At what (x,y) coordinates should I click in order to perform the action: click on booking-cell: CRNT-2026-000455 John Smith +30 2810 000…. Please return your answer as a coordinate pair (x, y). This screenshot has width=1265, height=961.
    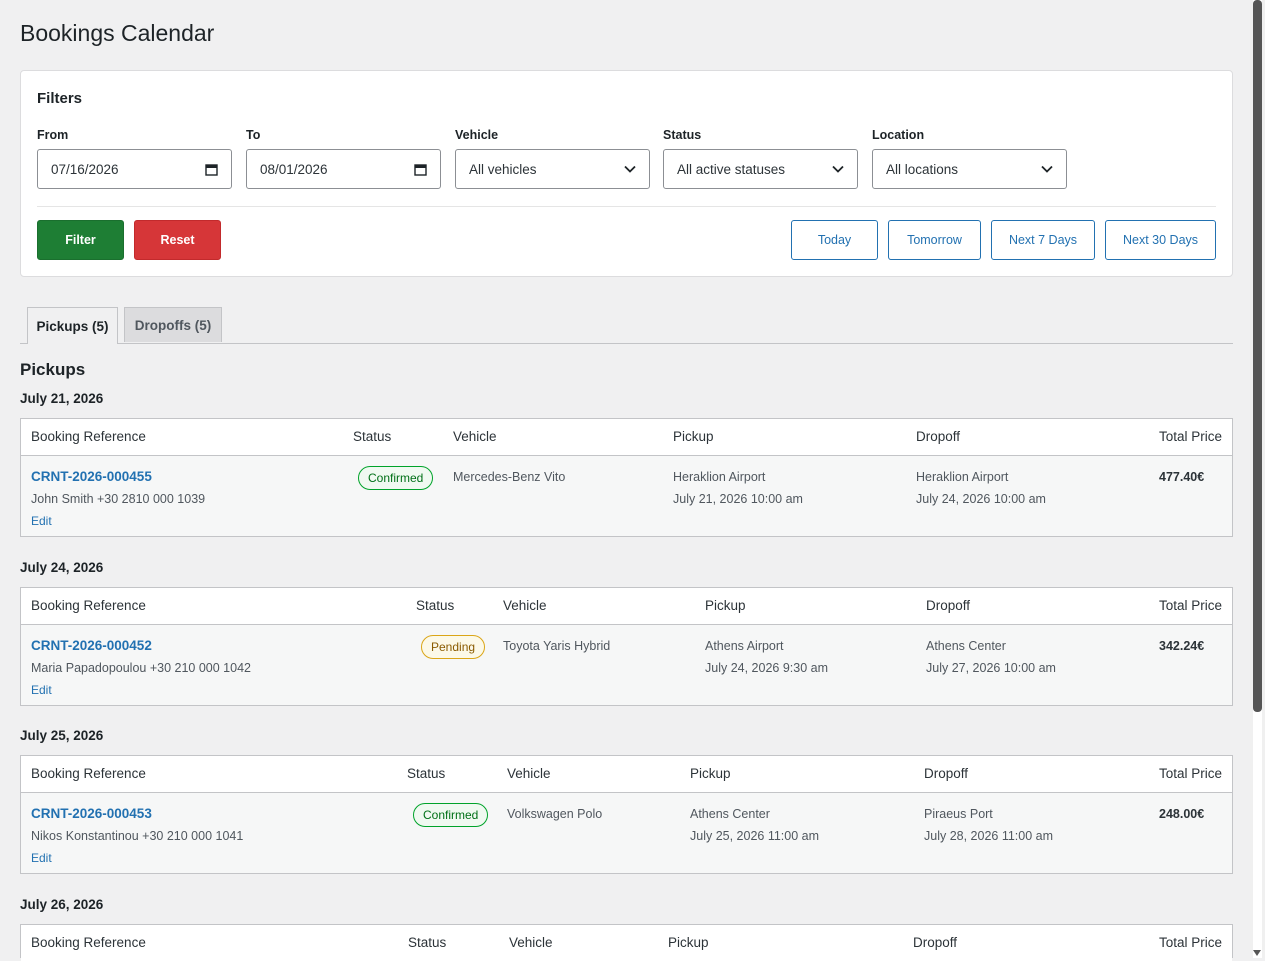
    Looking at the image, I should click on (118, 499).